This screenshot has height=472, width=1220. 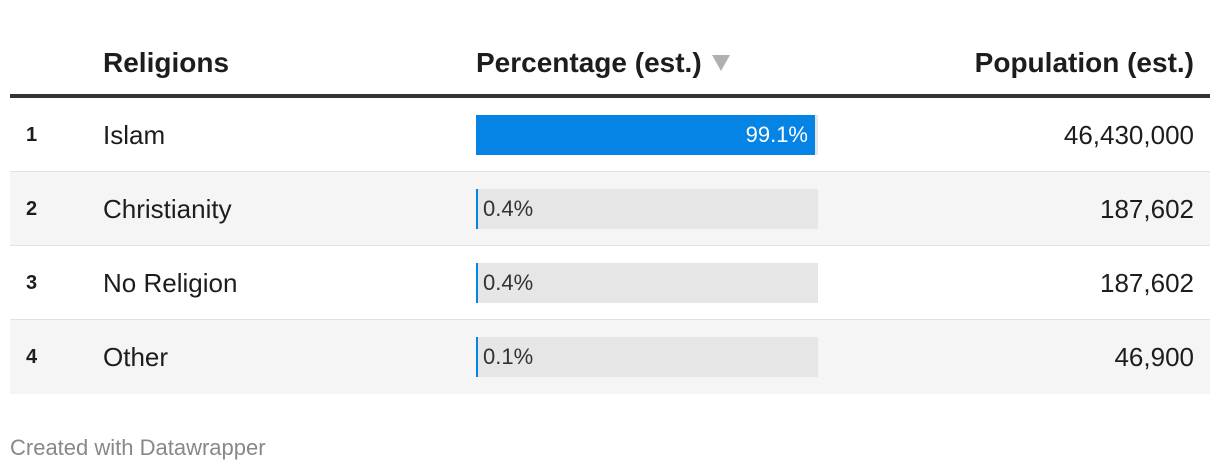 I want to click on footer-credit: Created with Datawrapper, so click(x=138, y=447).